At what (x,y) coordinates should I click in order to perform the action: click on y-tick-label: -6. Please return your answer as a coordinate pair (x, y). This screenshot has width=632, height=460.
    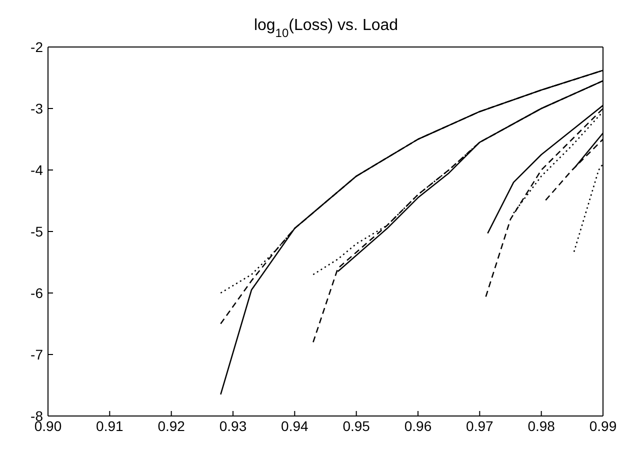
    Looking at the image, I should click on (37, 292).